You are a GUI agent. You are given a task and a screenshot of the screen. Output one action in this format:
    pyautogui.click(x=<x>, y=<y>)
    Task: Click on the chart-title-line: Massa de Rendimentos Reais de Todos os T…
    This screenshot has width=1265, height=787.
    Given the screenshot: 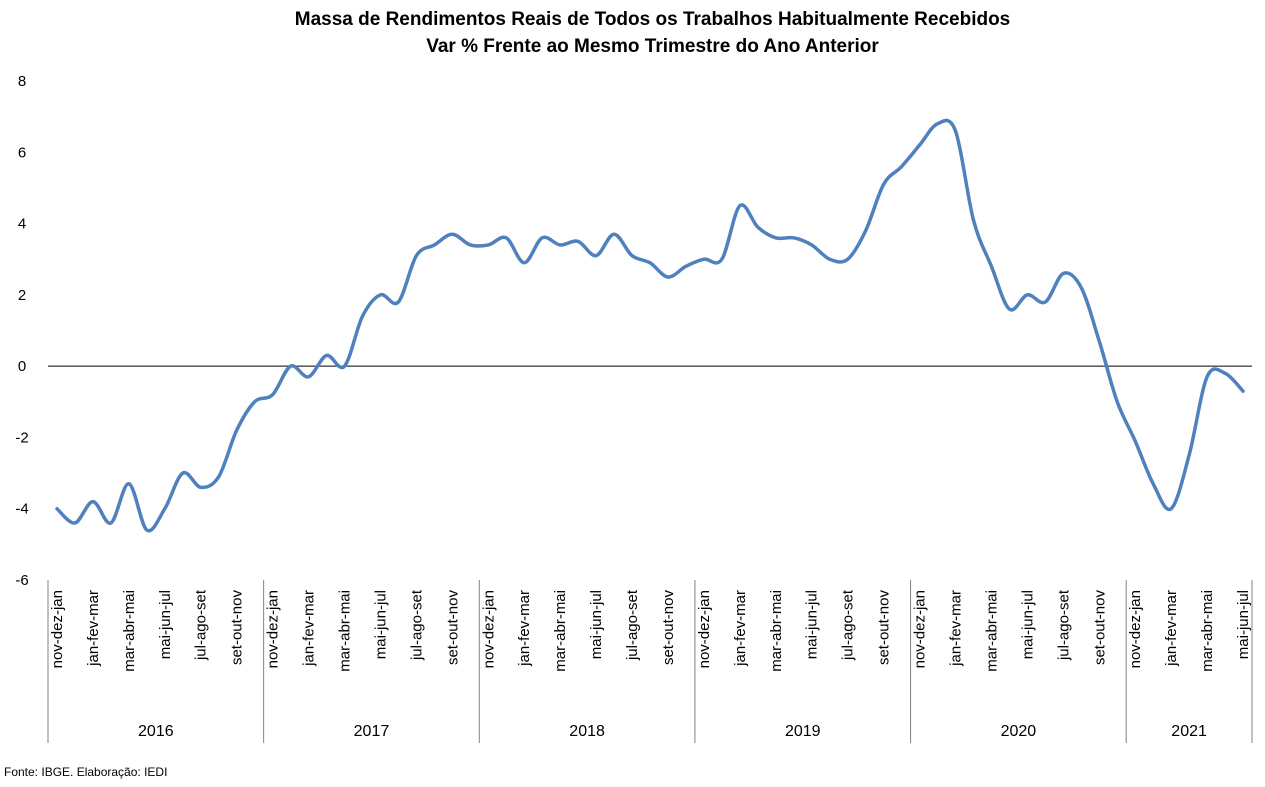 What is the action you would take?
    pyautogui.click(x=652, y=19)
    